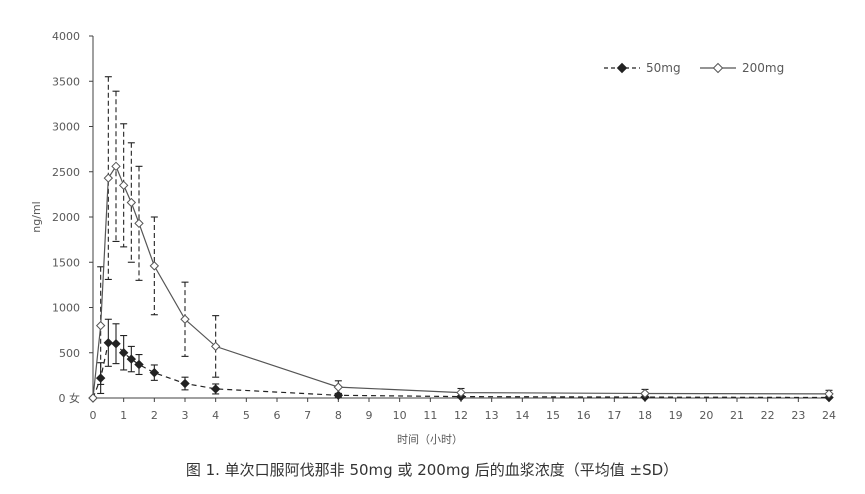 This screenshot has height=494, width=865. What do you see at coordinates (706, 415) in the screenshot?
I see `x-tick-label: 20` at bounding box center [706, 415].